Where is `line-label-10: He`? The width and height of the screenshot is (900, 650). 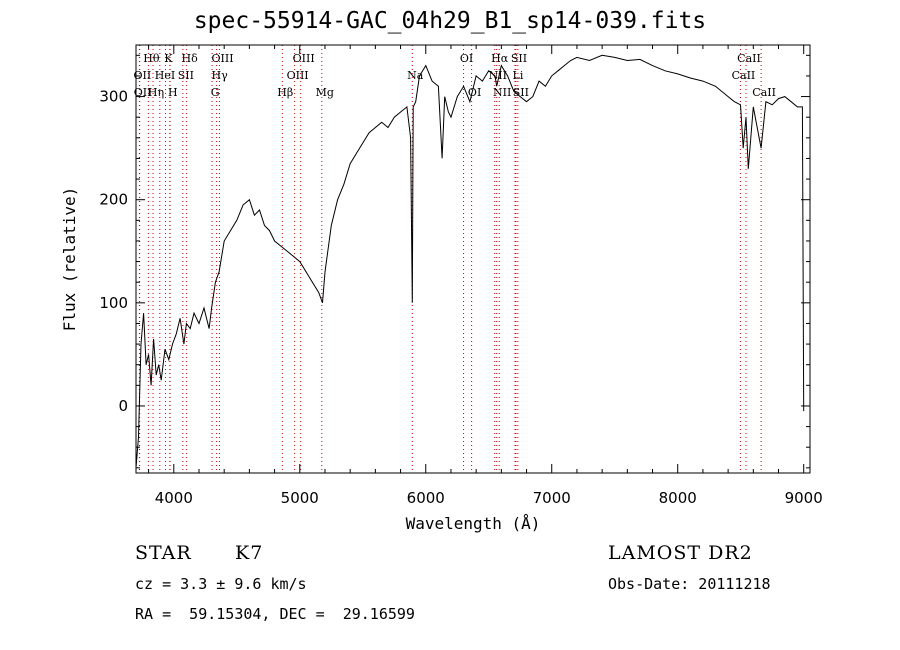 line-label-10: He is located at coordinates (163, 75).